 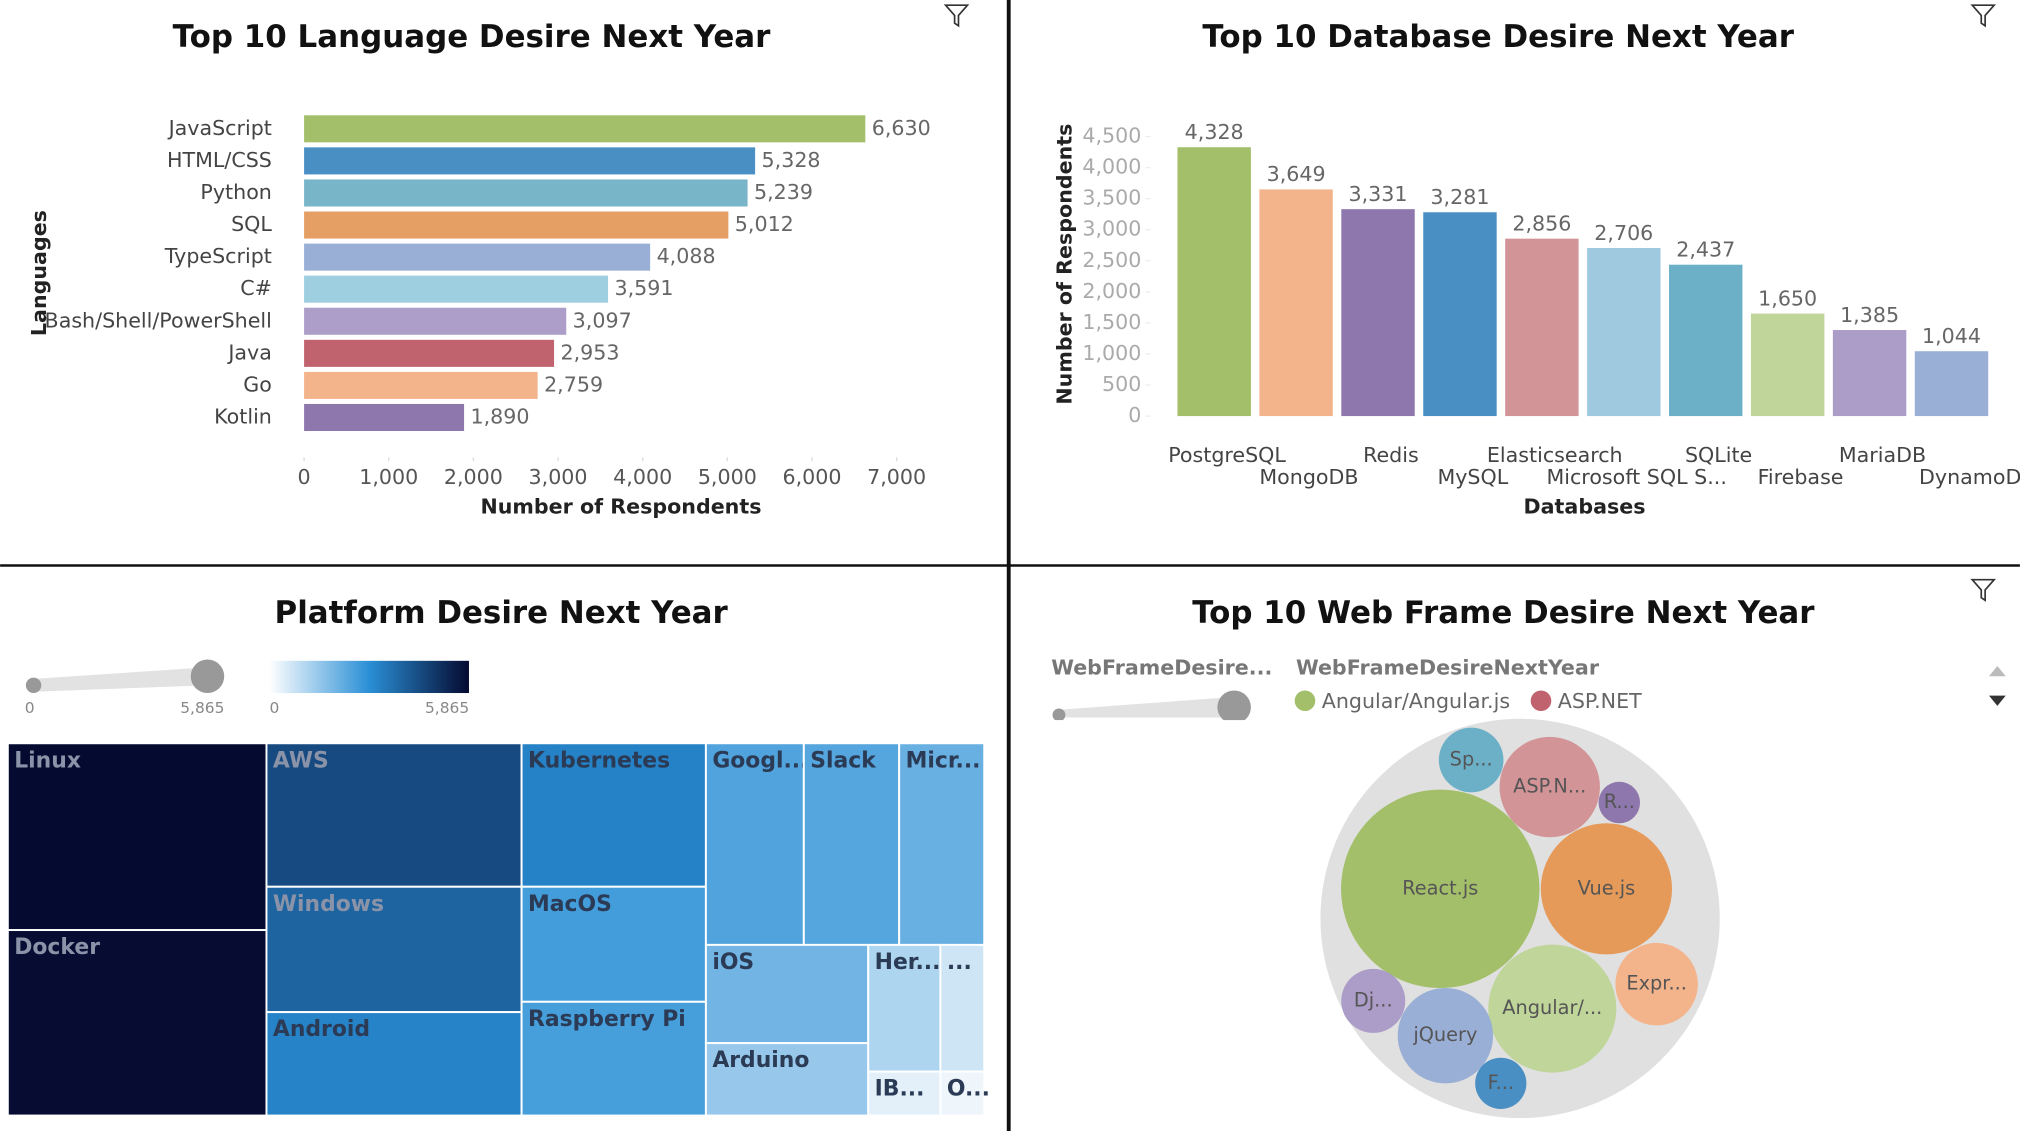 What do you see at coordinates (1969, 477) in the screenshot?
I see `x-tick-label: DynamoDB` at bounding box center [1969, 477].